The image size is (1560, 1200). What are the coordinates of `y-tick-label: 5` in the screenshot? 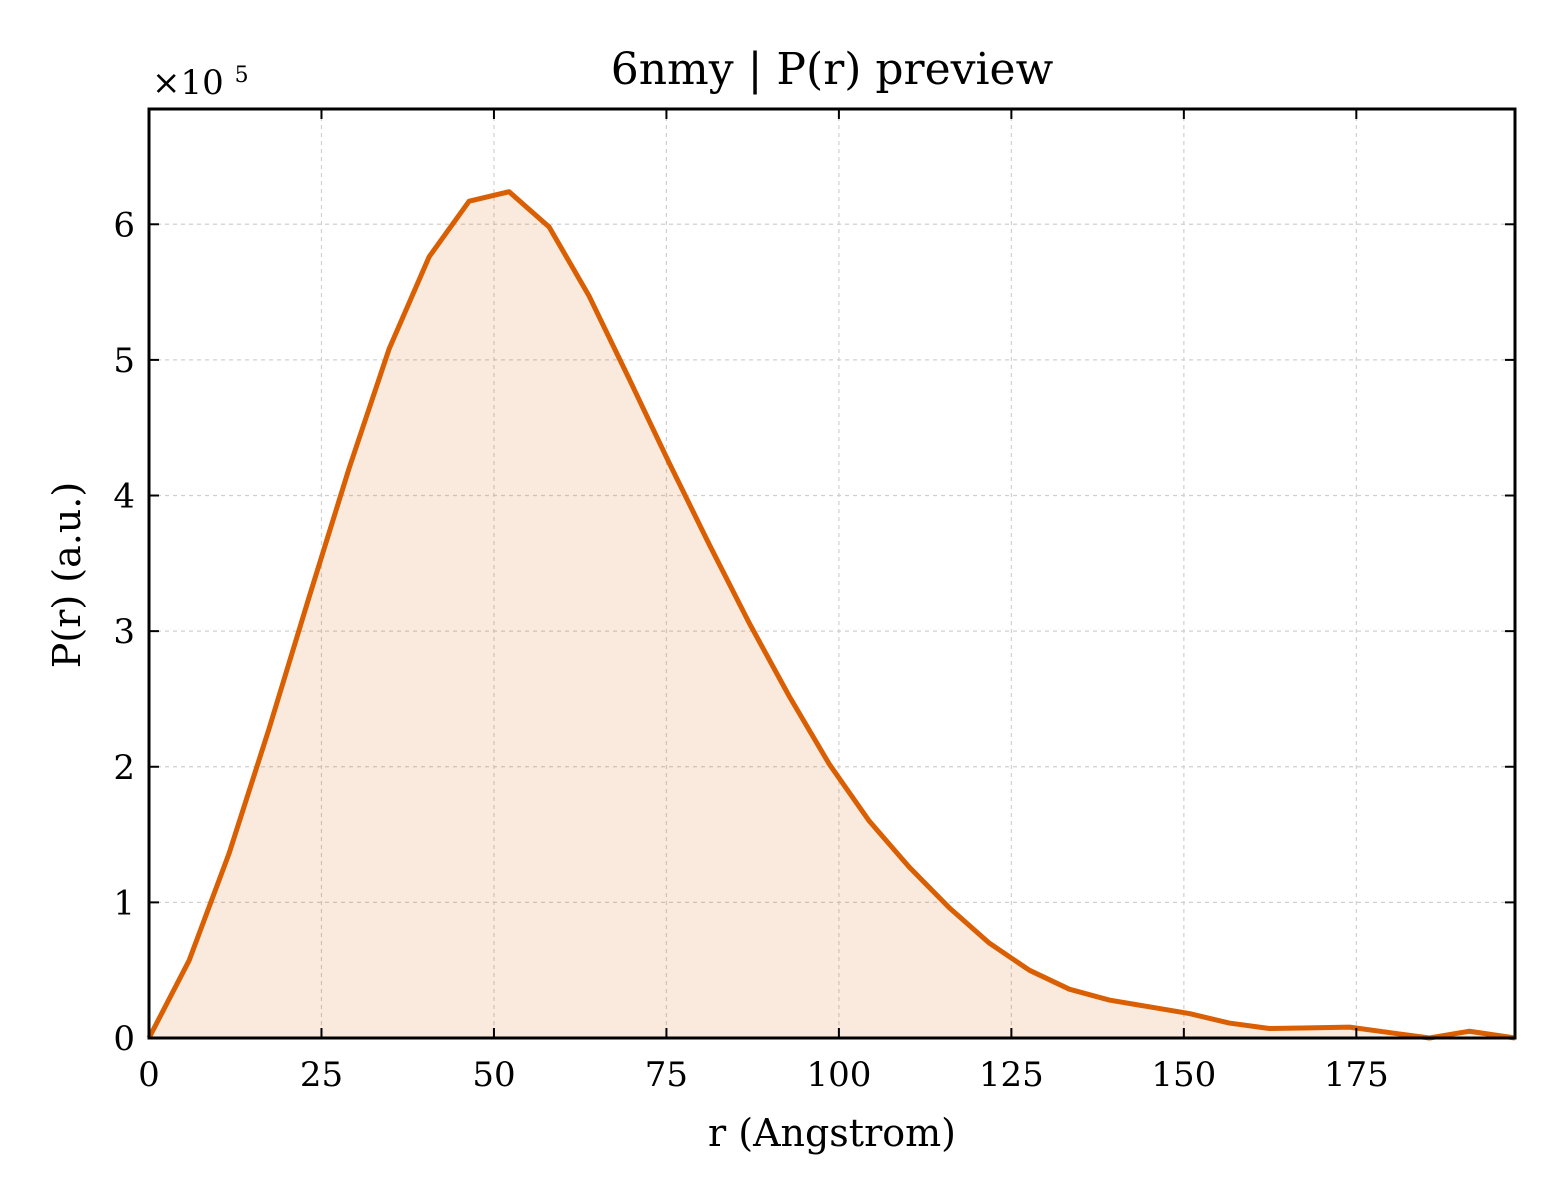 It's located at (124, 361).